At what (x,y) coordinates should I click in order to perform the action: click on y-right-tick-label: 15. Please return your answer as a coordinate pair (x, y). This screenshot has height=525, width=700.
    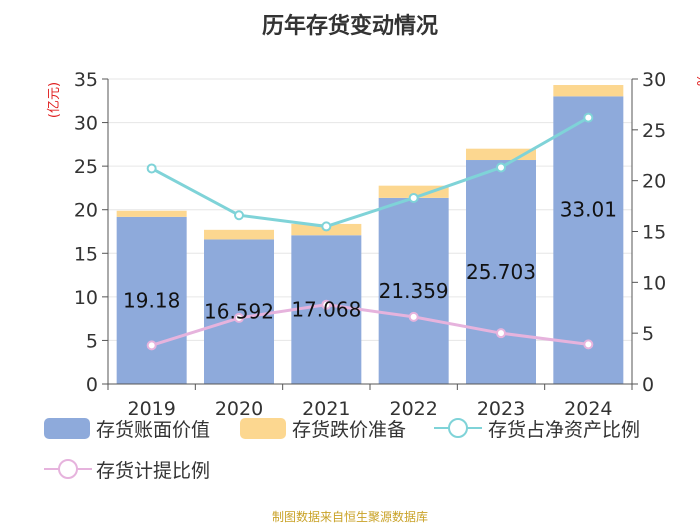
    Looking at the image, I should click on (654, 233).